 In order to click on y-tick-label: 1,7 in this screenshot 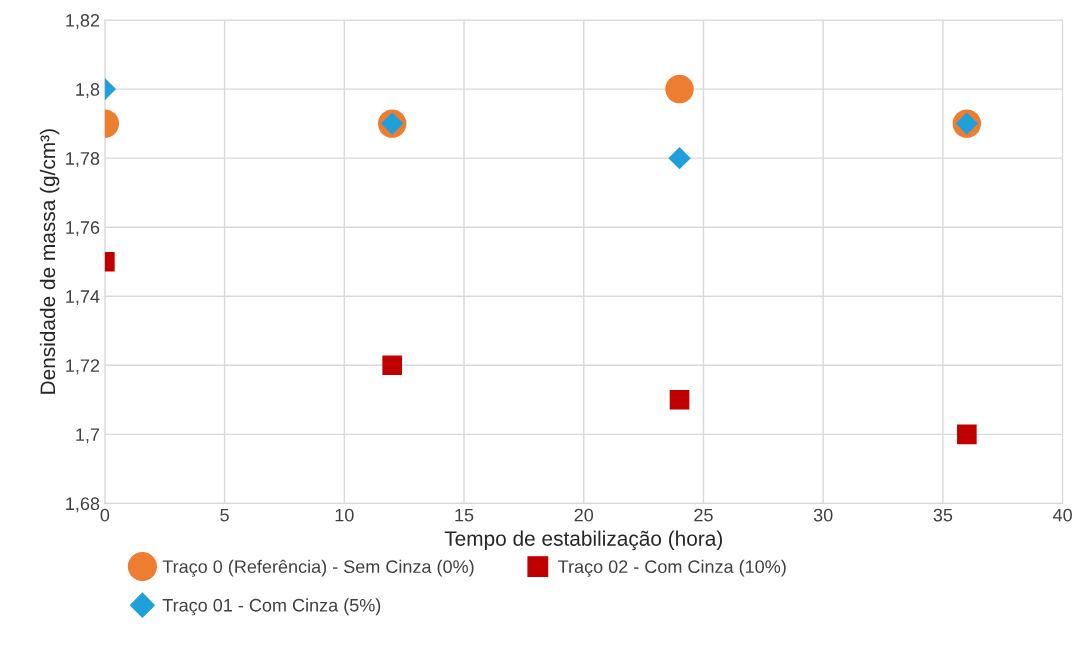, I will do `click(88, 436)`.